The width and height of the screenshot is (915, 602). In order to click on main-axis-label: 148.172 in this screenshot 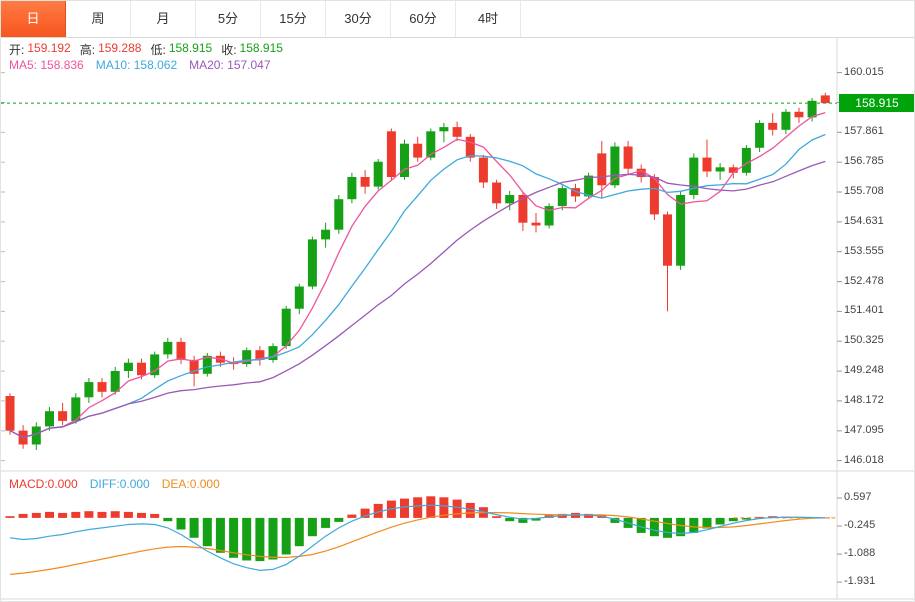, I will do `click(864, 399)`.